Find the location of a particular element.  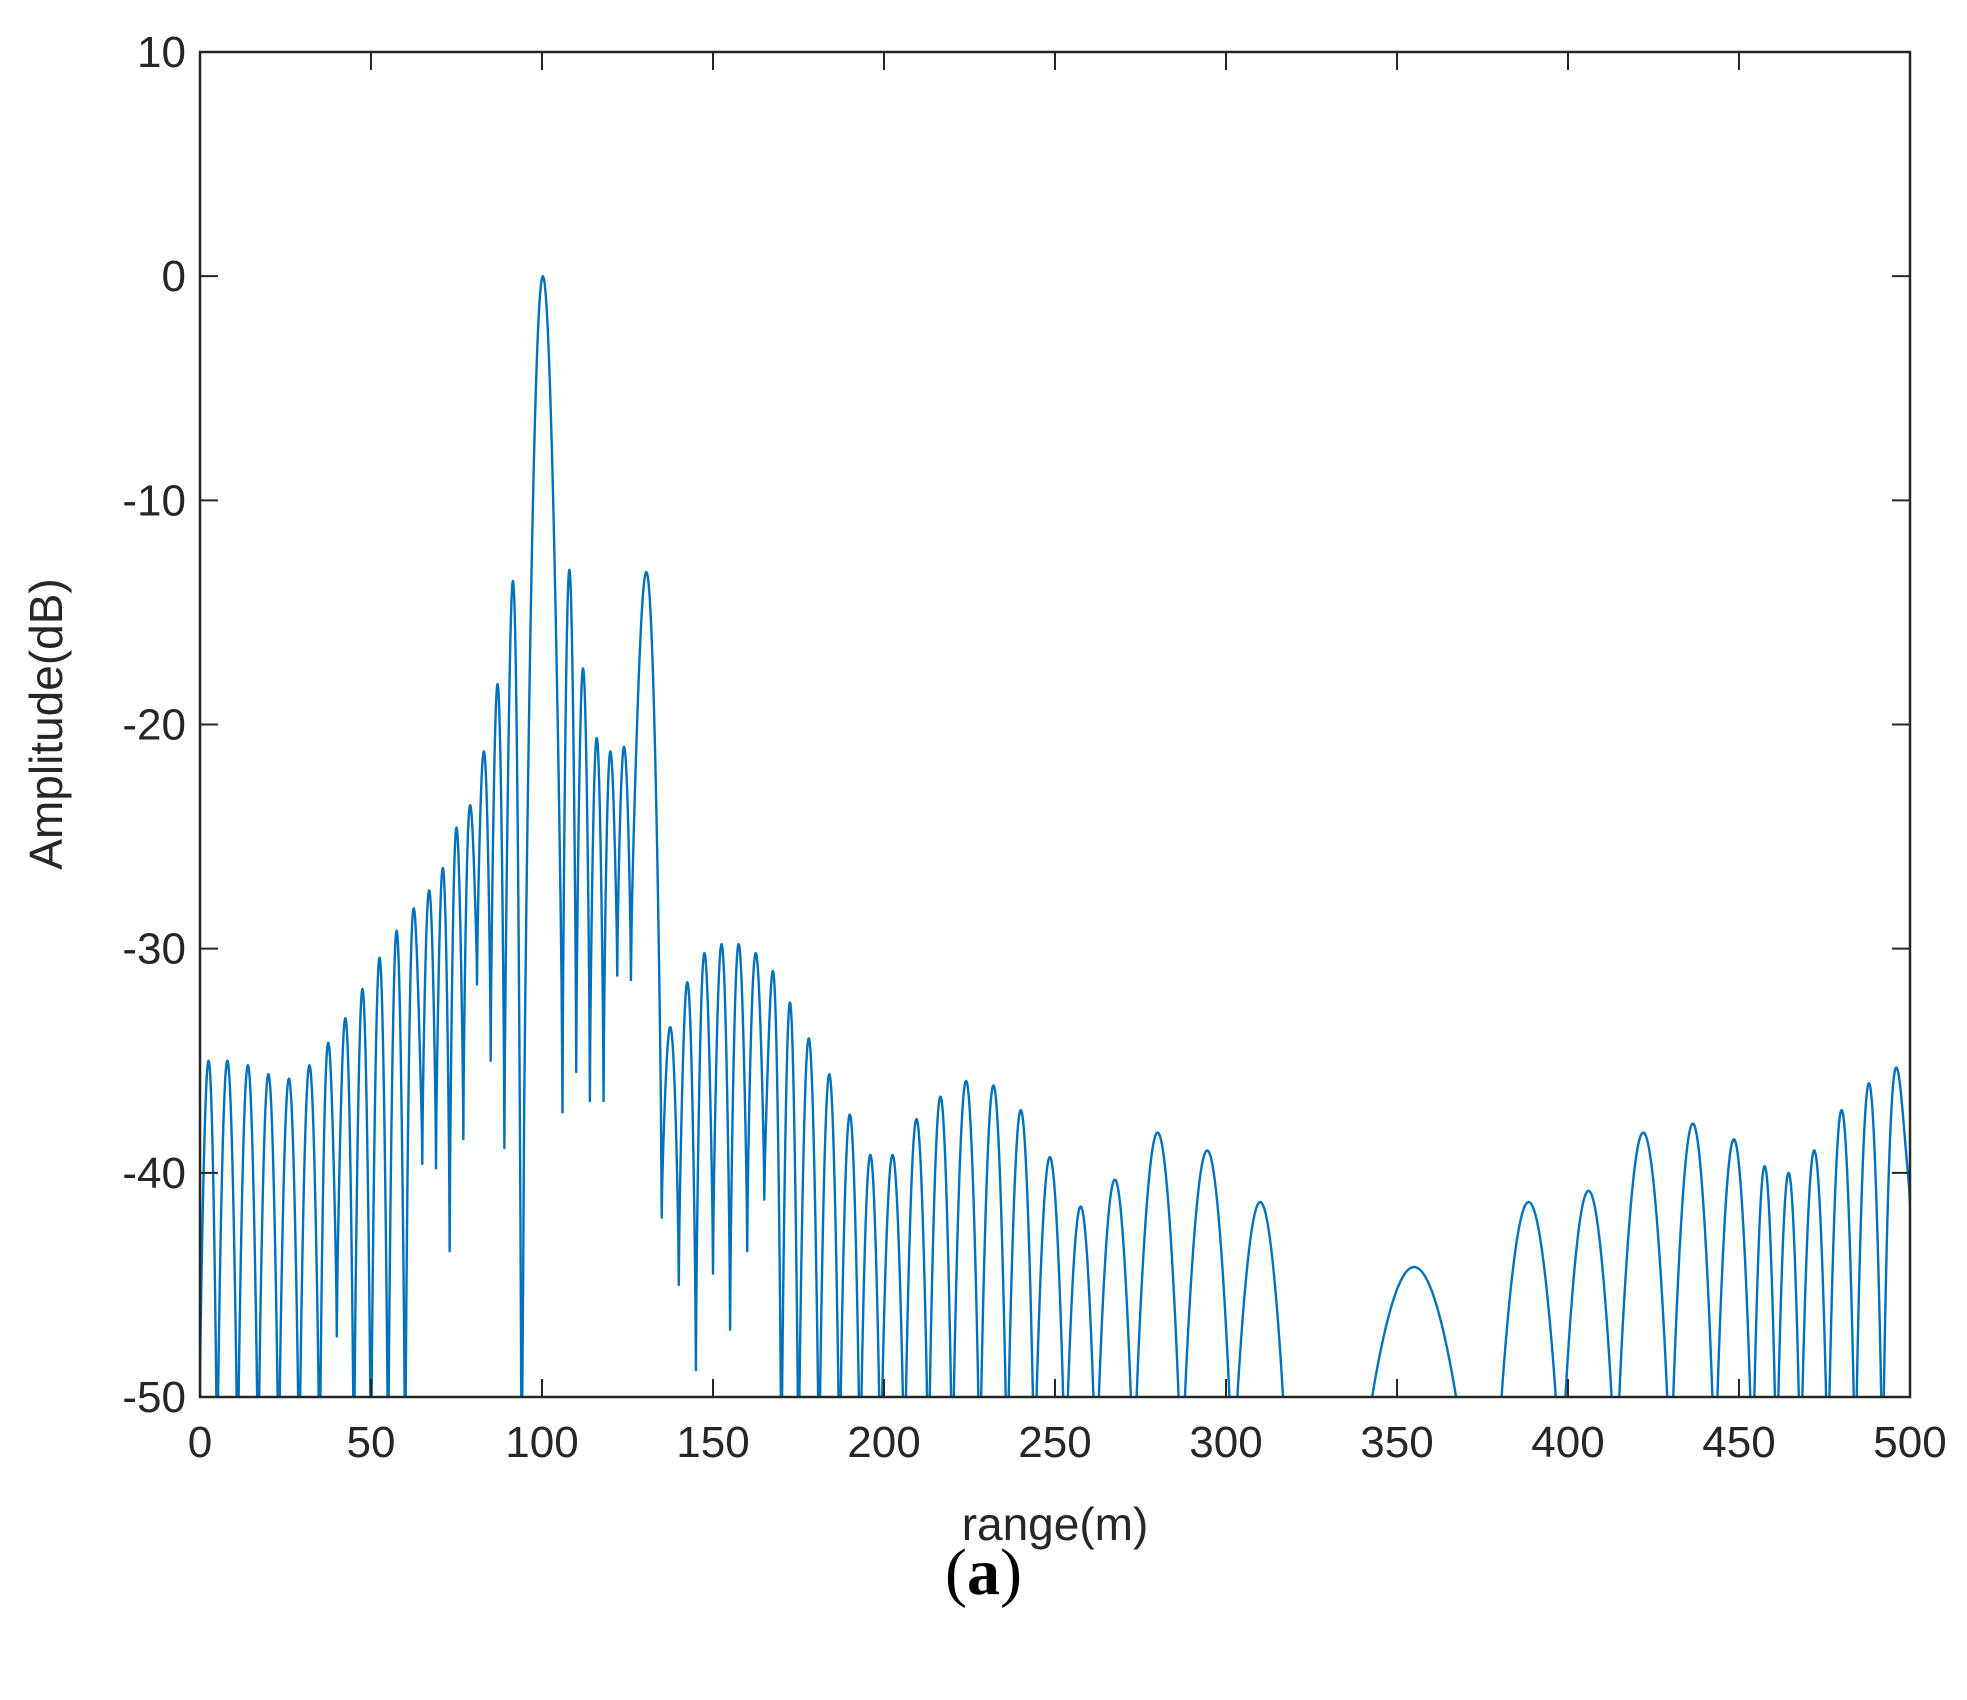

x-tick-label: 250 is located at coordinates (1054, 1442).